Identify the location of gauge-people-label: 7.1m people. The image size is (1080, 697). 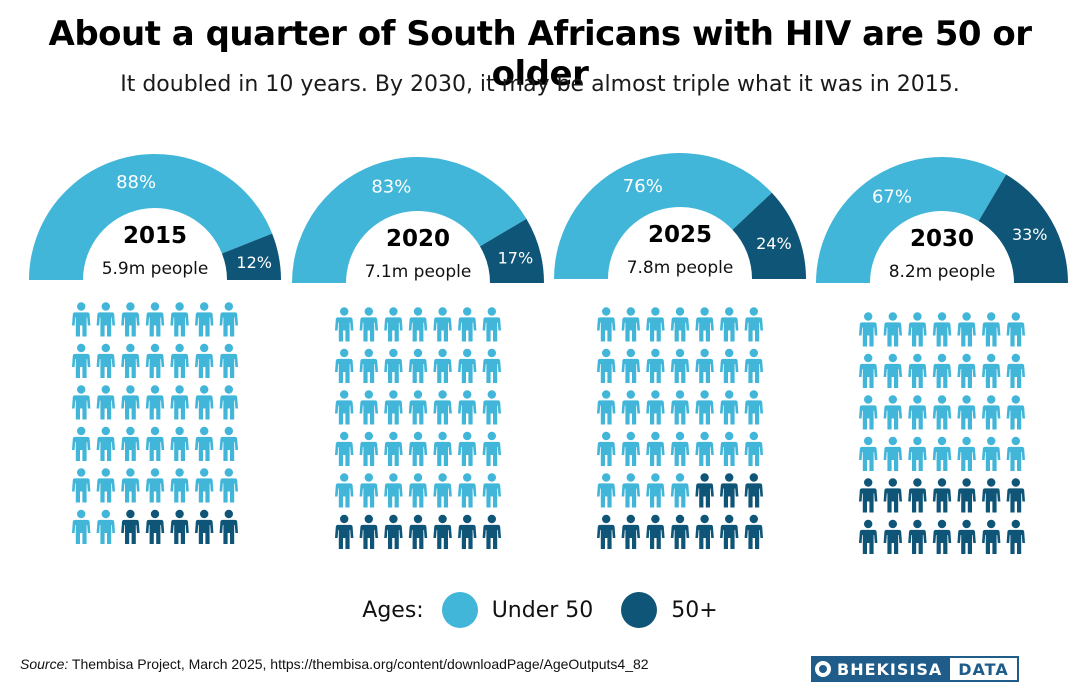
(418, 272).